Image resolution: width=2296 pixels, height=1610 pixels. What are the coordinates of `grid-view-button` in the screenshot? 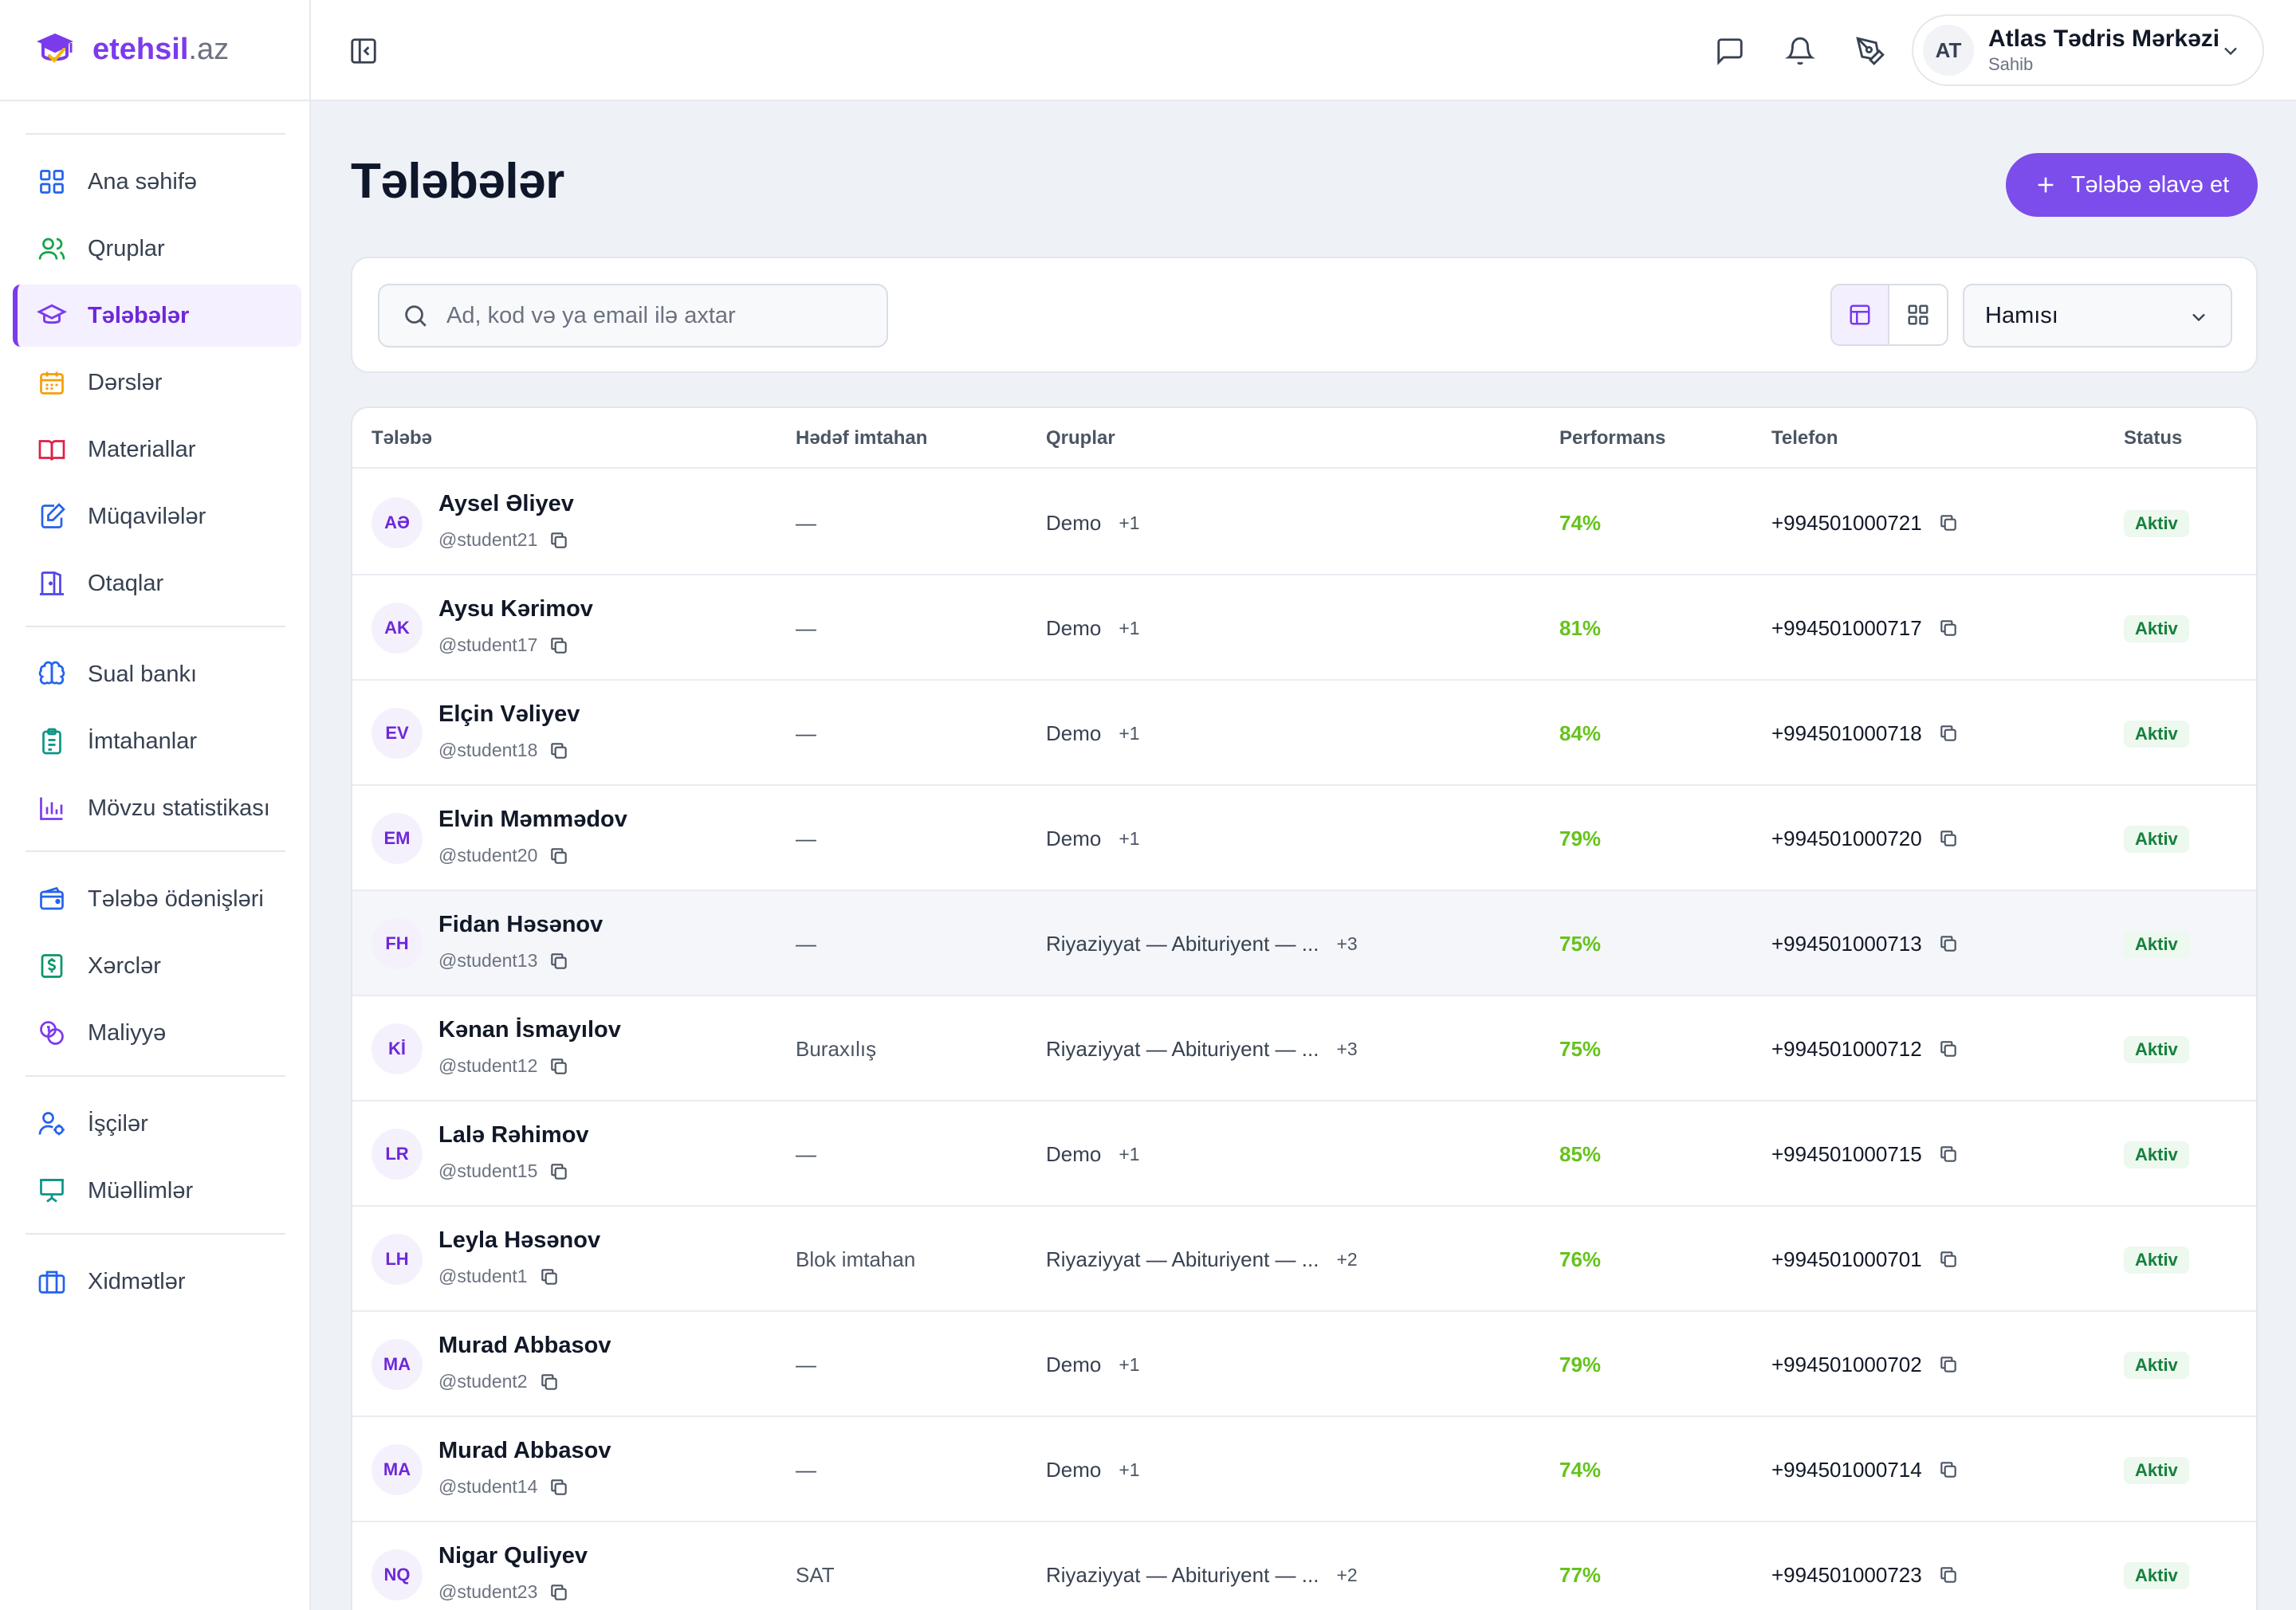 It's located at (1918, 314).